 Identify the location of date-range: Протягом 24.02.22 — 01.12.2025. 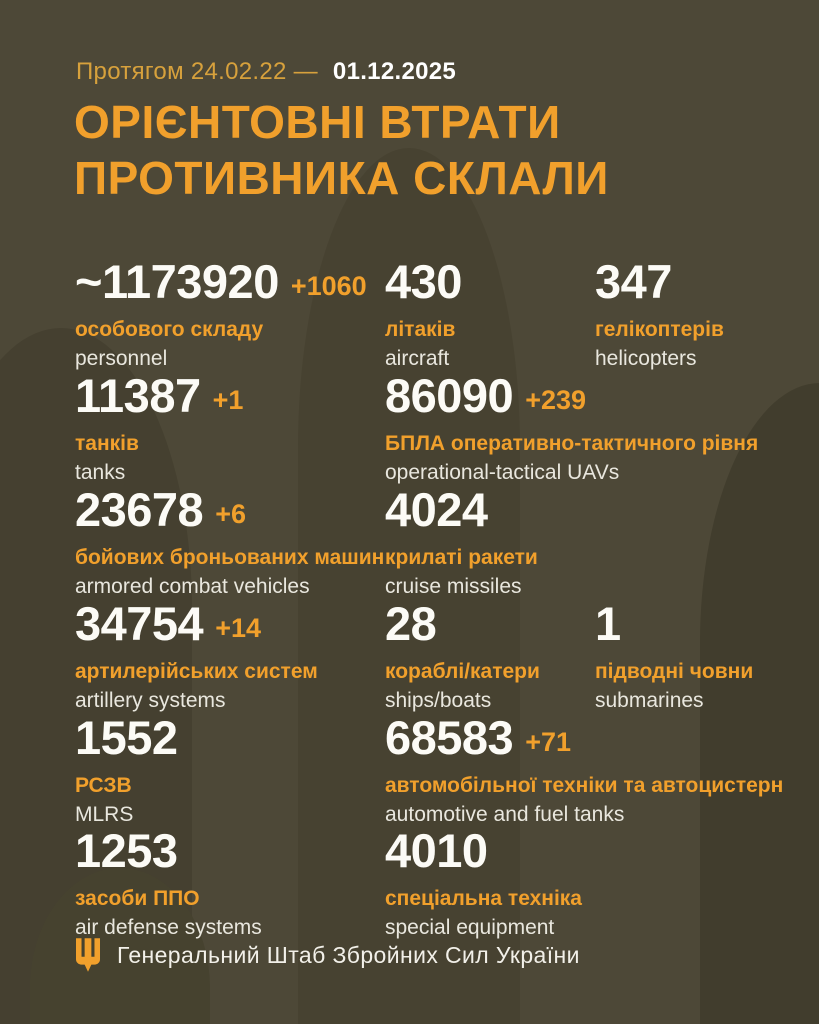
(266, 72).